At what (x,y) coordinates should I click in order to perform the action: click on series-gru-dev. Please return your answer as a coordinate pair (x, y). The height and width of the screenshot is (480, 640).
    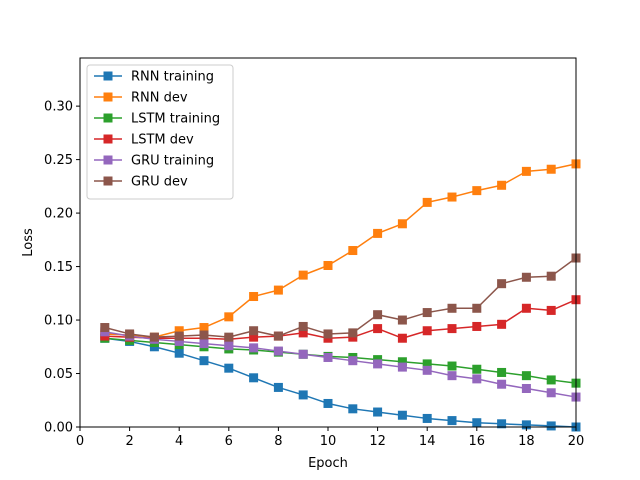
    Looking at the image, I should click on (340, 297).